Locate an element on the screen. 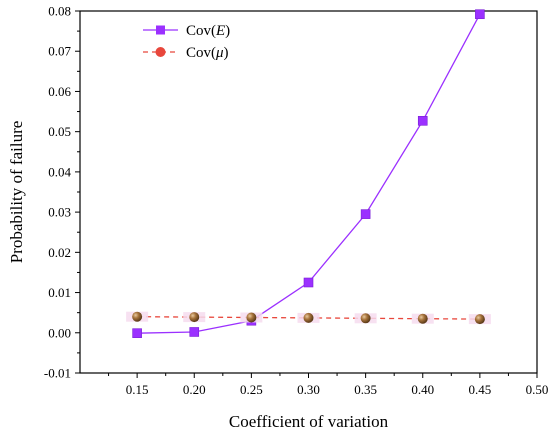 This screenshot has height=434, width=550. x-axis: 0.15 0.20 0.25 0.30 0.35 0.40 0.45 0.50 is located at coordinates (328, 385).